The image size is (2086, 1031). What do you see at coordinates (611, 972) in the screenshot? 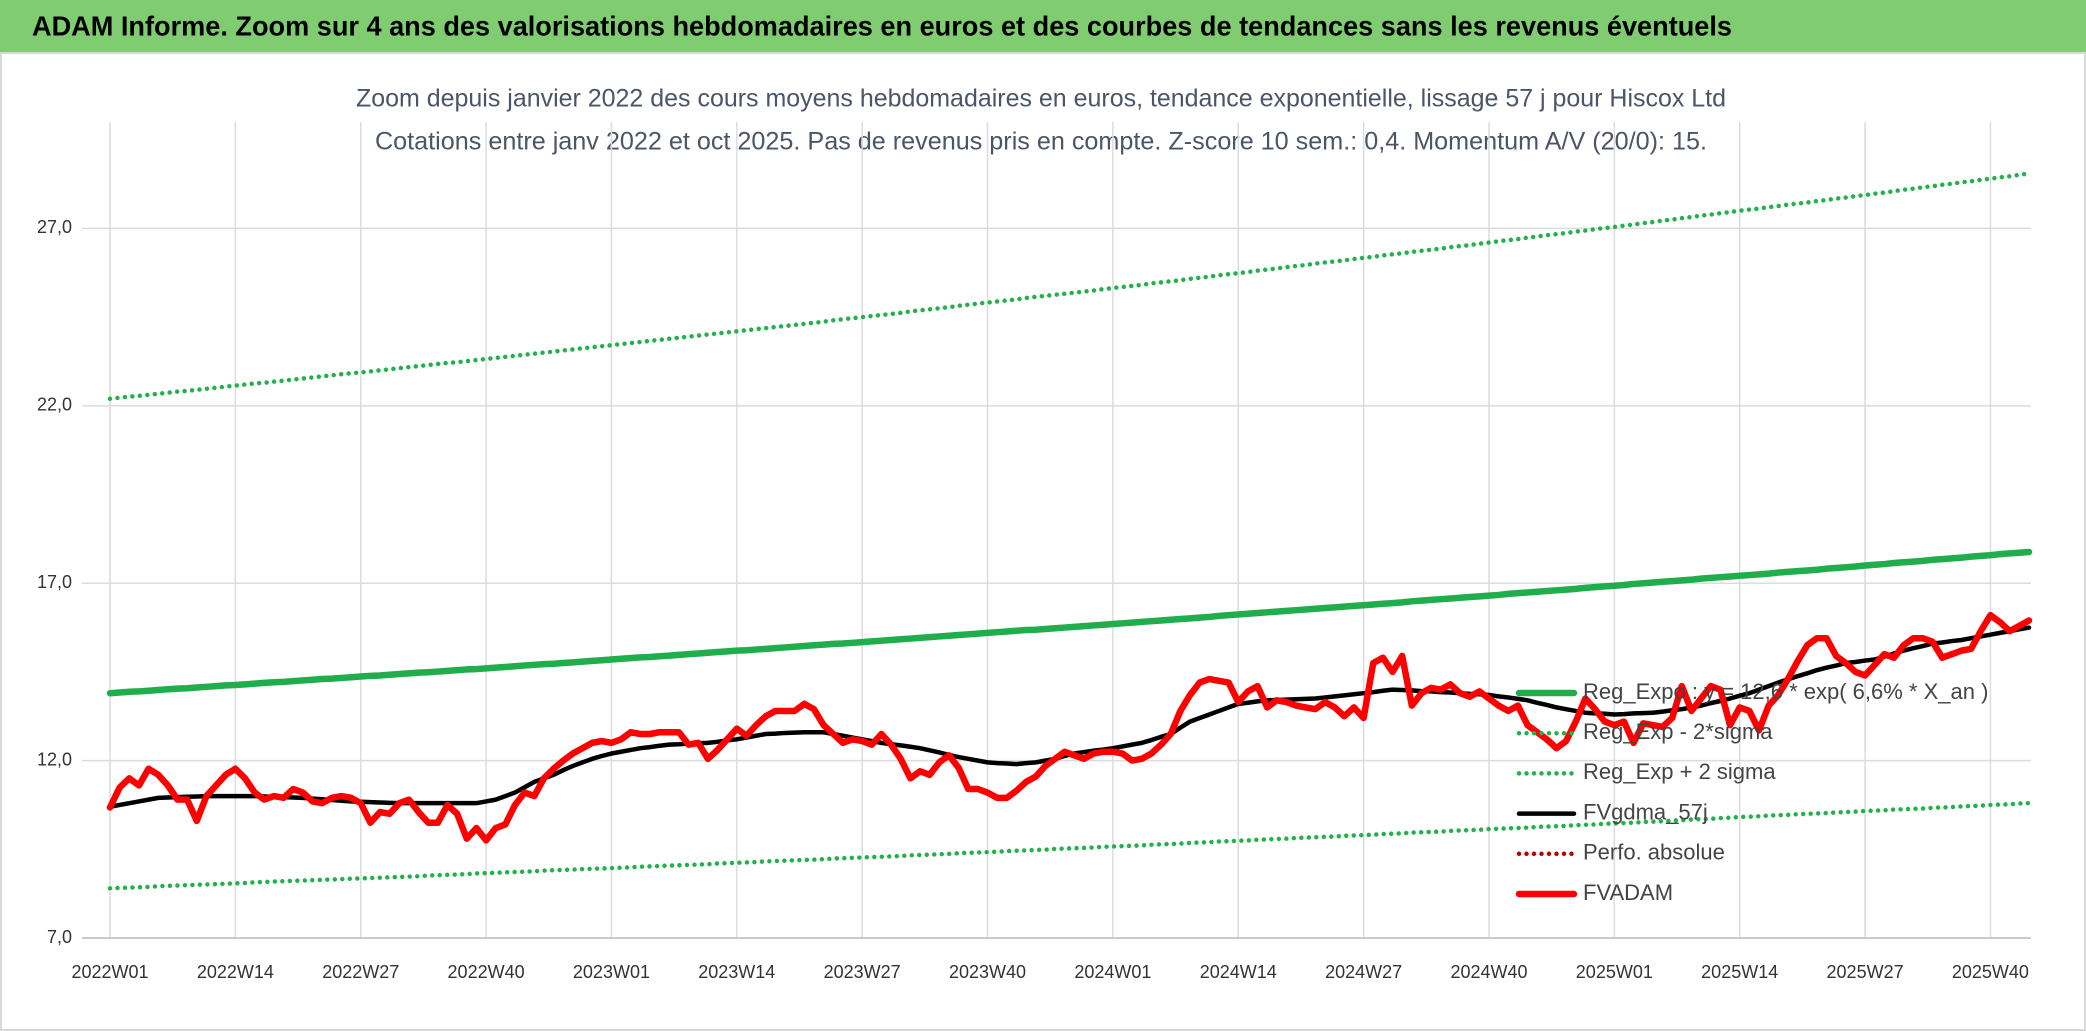
I see `x-tick-label: 2023W01` at bounding box center [611, 972].